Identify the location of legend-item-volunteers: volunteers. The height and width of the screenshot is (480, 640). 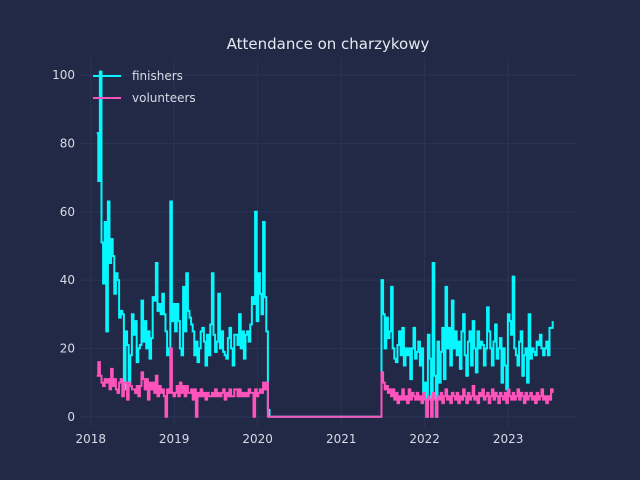
(144, 98).